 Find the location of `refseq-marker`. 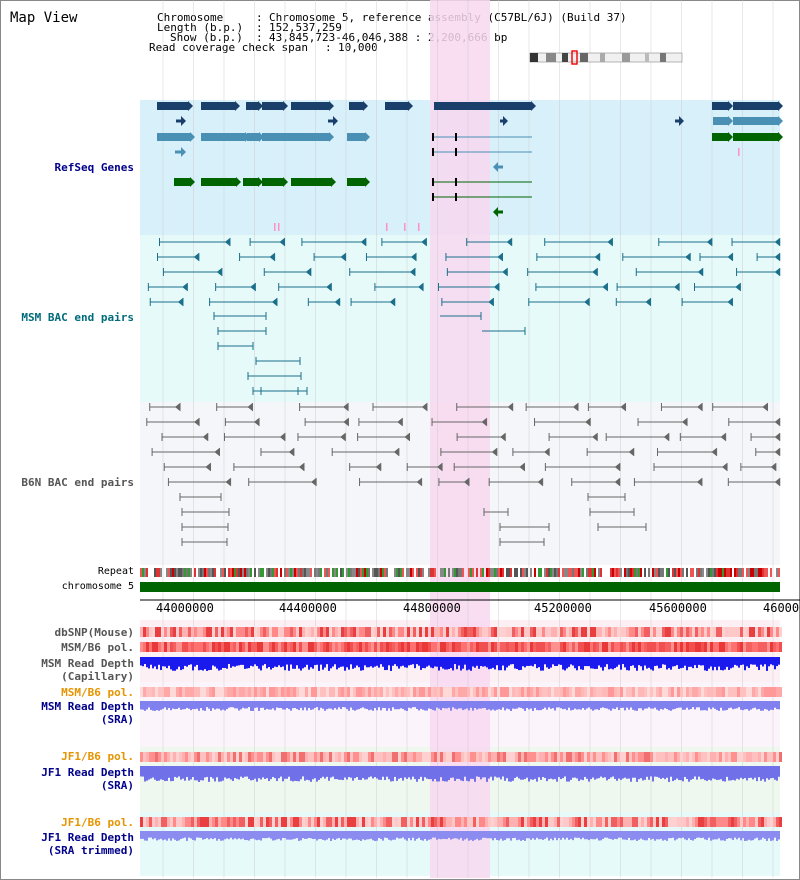

refseq-marker is located at coordinates (739, 152).